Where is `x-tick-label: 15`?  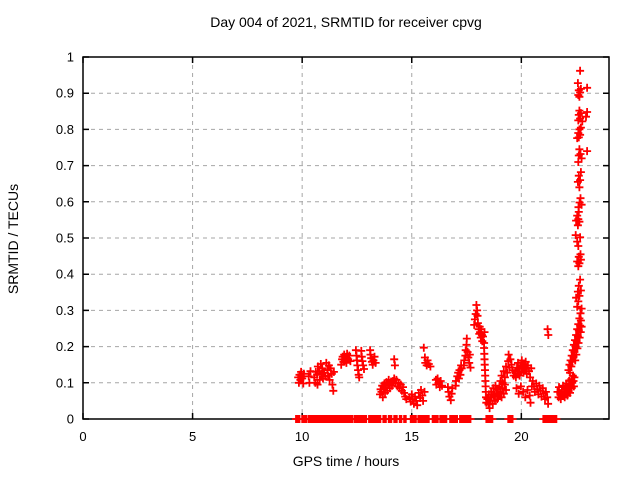 x-tick-label: 15 is located at coordinates (412, 436).